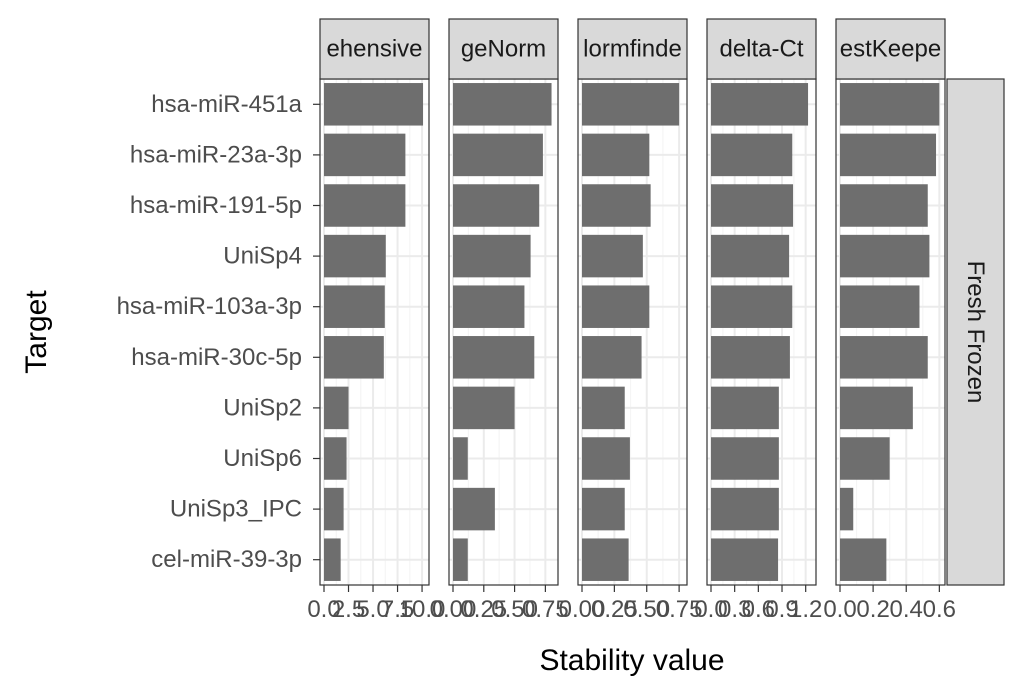 This screenshot has width=1024, height=700. I want to click on facet-strip-label: delta-Ct, so click(761, 49).